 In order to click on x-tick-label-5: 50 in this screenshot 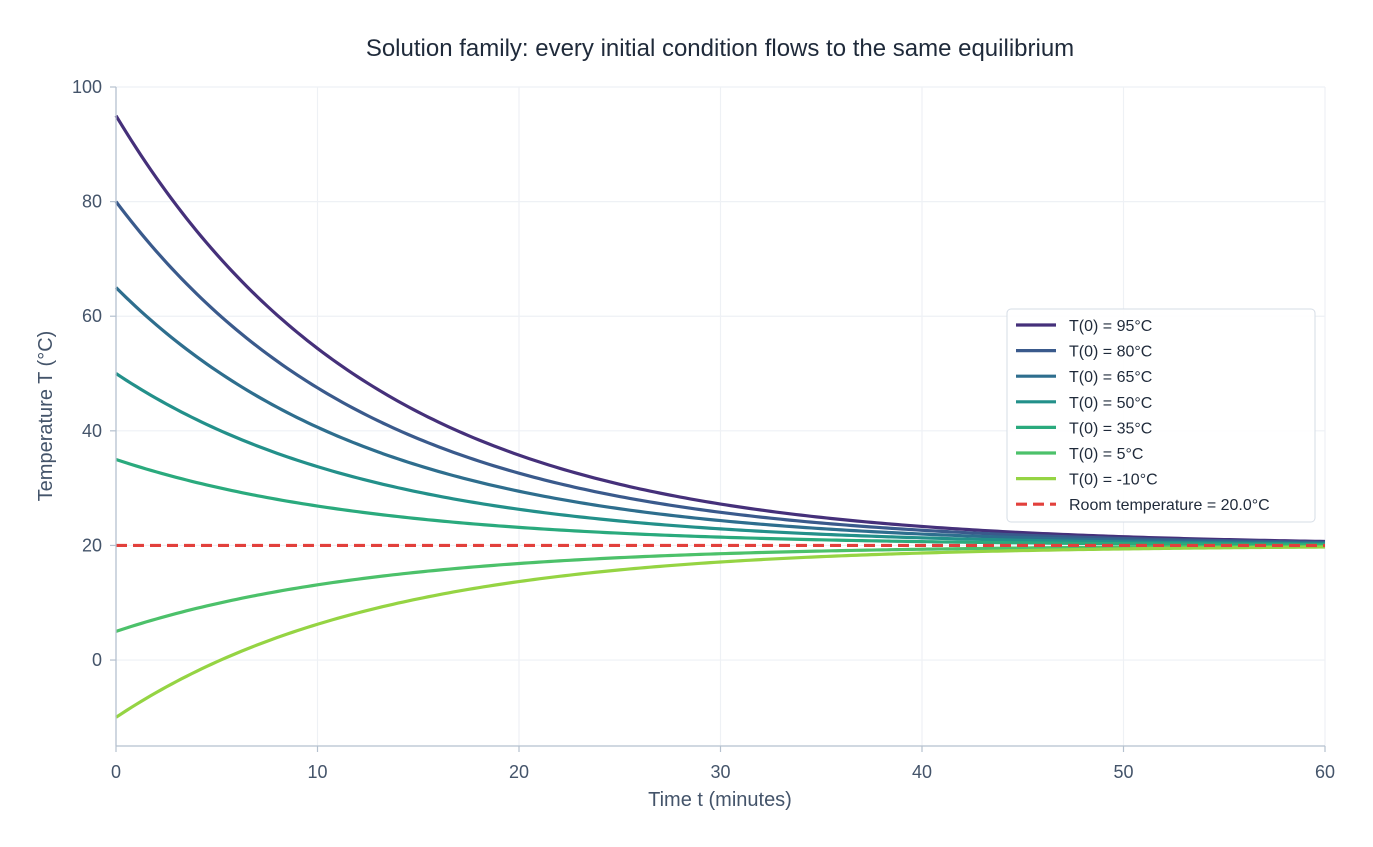, I will do `click(1123, 772)`.